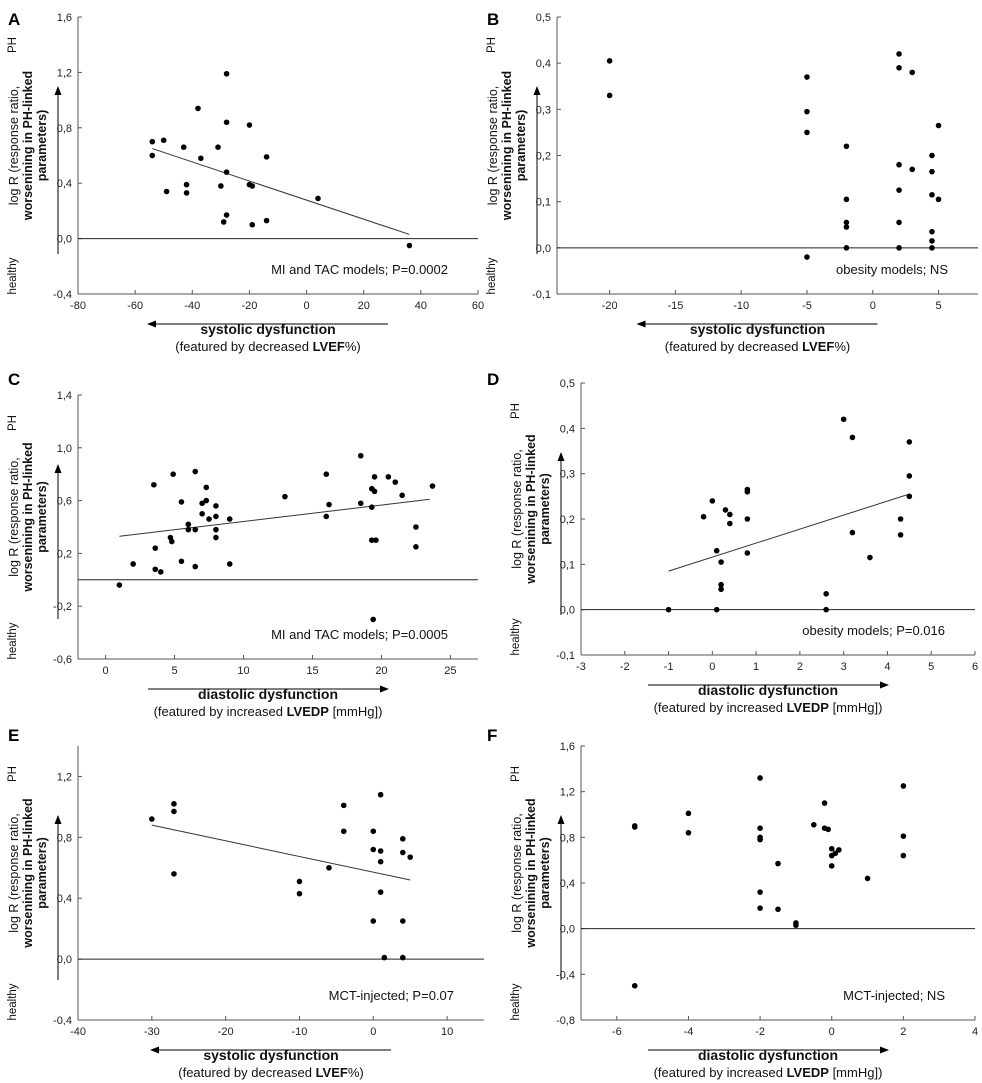 Image resolution: width=982 pixels, height=1083 pixels. I want to click on panel-letter: D, so click(493, 379).